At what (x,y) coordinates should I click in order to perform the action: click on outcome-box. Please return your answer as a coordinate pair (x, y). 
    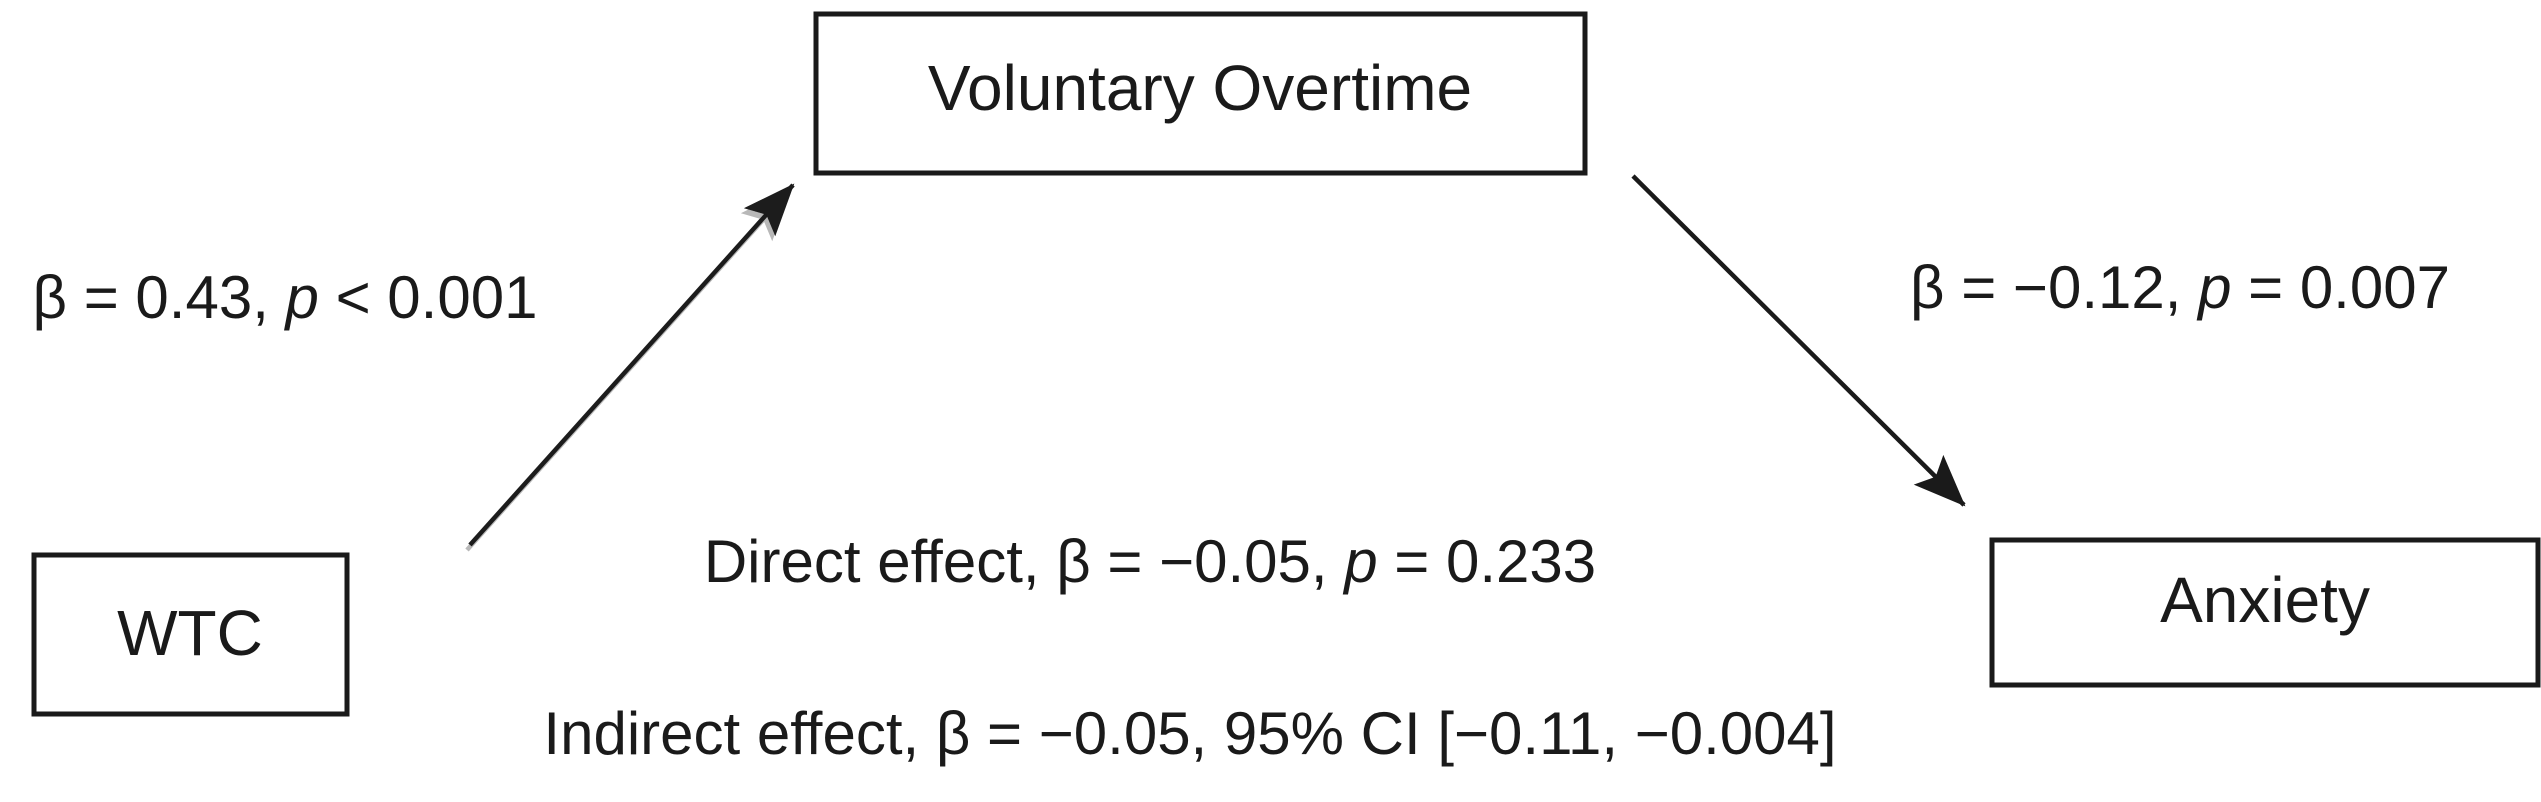
    Looking at the image, I should click on (2265, 612).